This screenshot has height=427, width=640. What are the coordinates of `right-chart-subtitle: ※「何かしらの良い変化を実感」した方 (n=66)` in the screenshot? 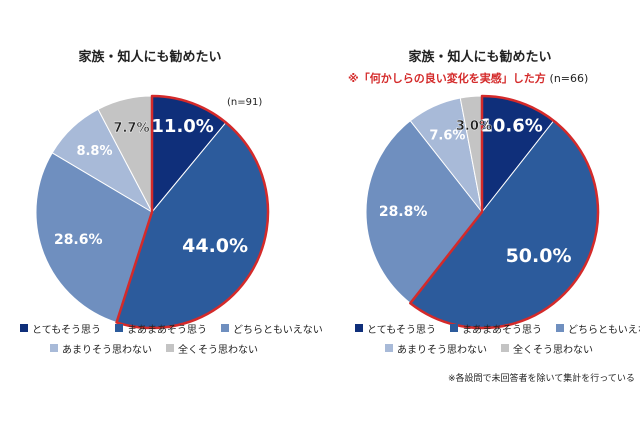 It's located at (468, 78).